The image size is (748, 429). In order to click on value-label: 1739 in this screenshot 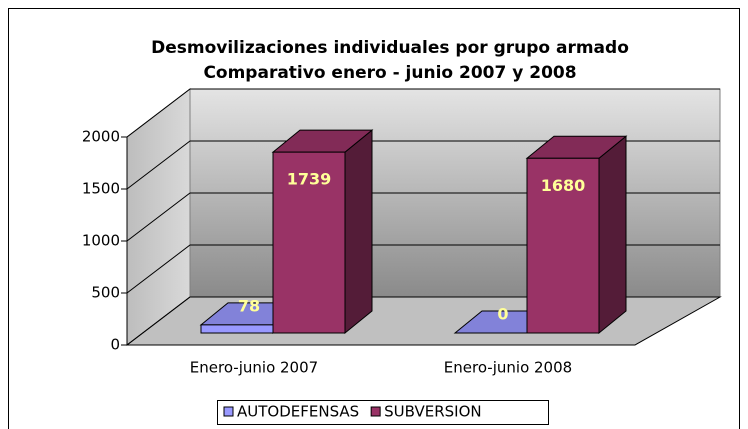, I will do `click(309, 179)`.